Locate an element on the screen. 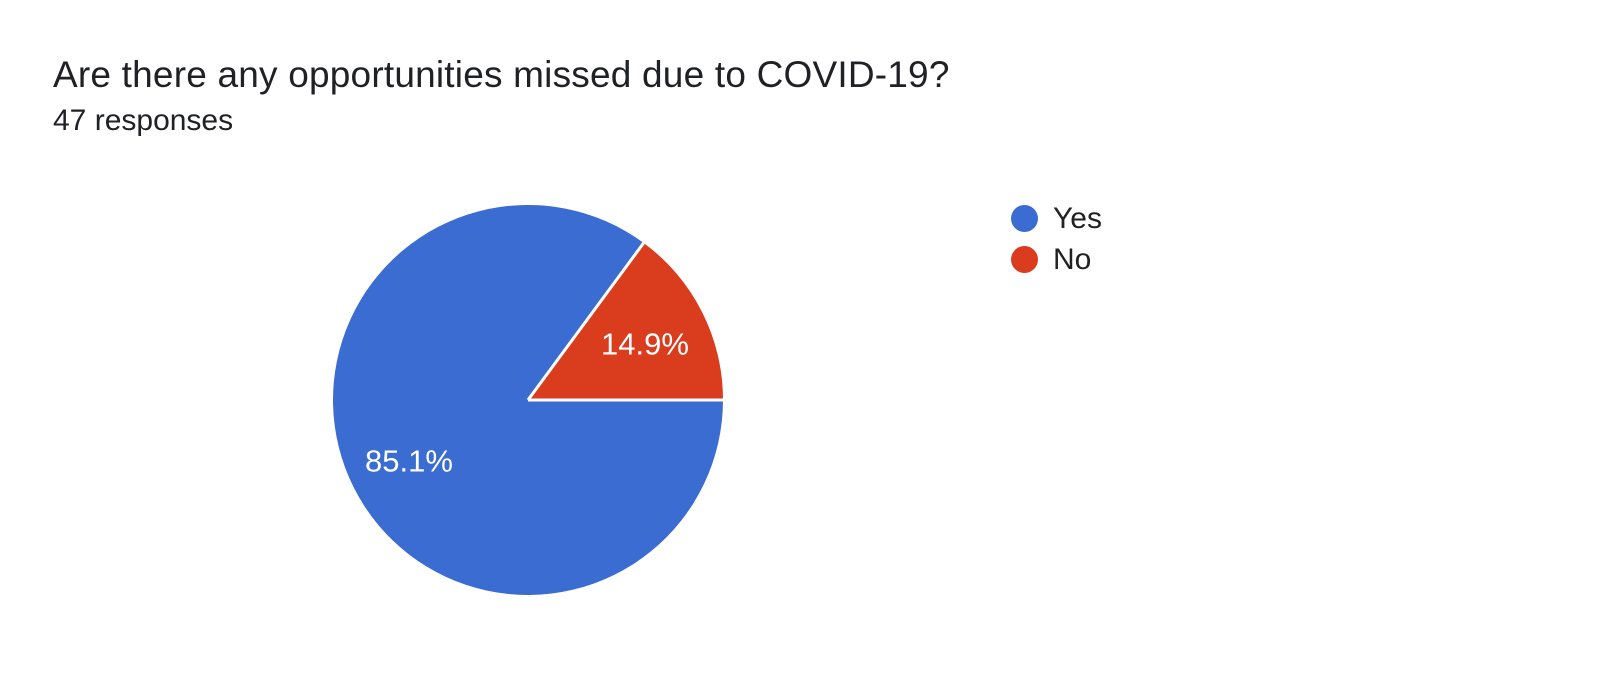 This screenshot has height=673, width=1600. legend-item-yes: Yes is located at coordinates (1056, 218).